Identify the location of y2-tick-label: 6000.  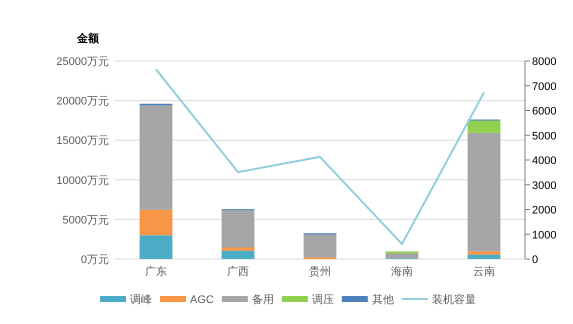
(544, 112).